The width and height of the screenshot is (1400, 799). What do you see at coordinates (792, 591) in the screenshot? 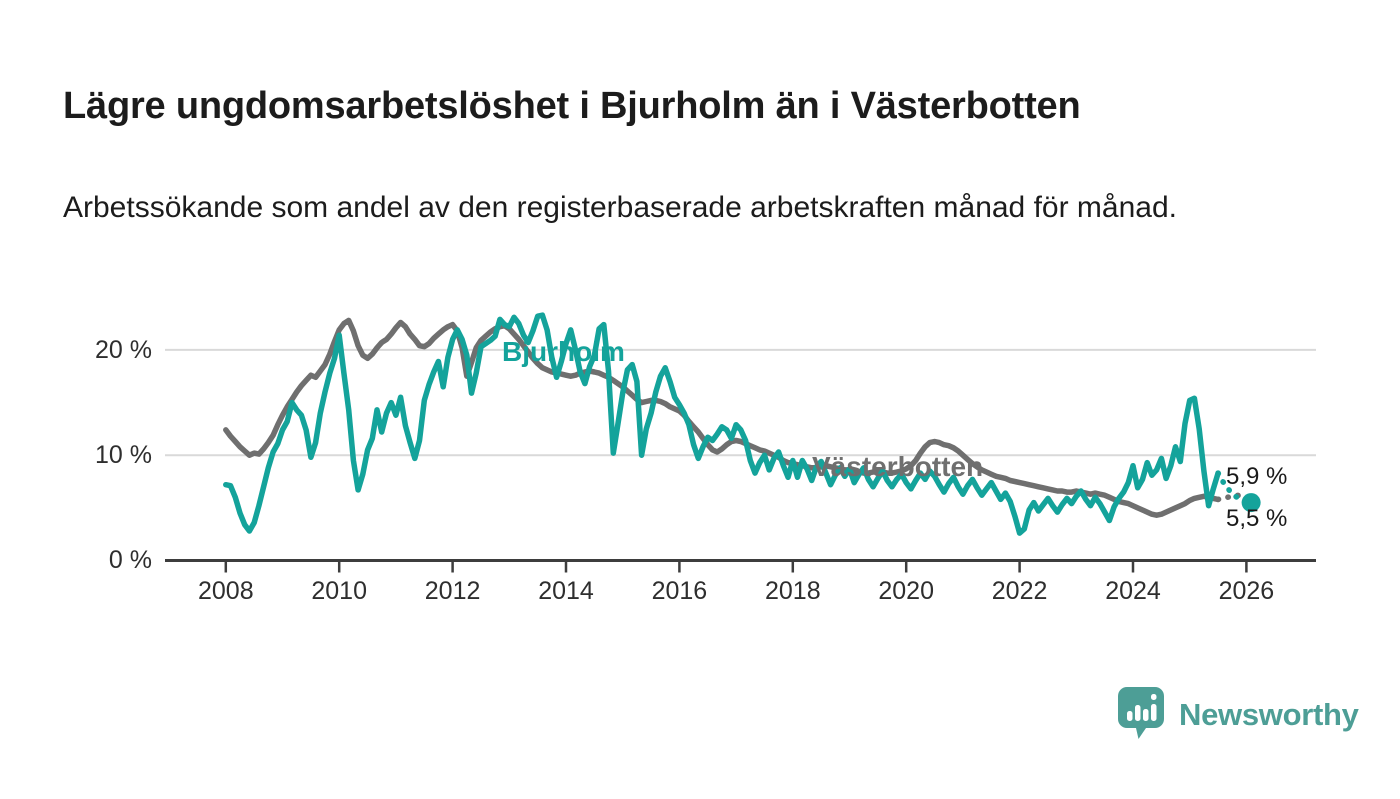
I see `x-axis-label: 2018` at bounding box center [792, 591].